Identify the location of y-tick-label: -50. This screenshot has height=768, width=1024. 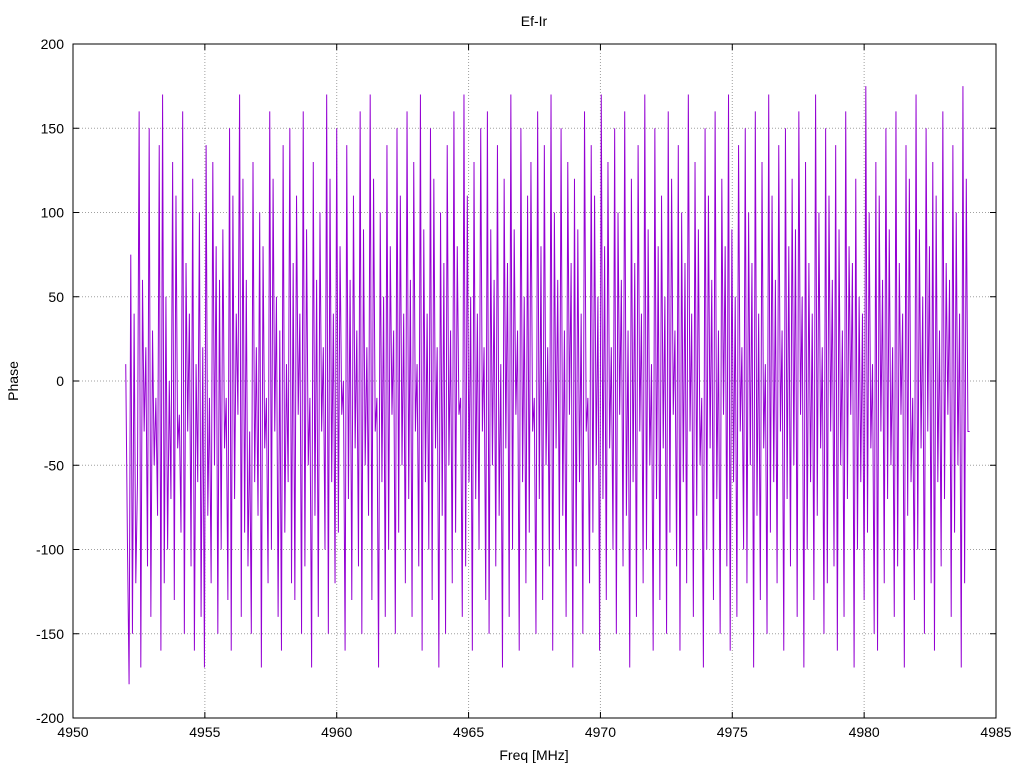
(54, 465).